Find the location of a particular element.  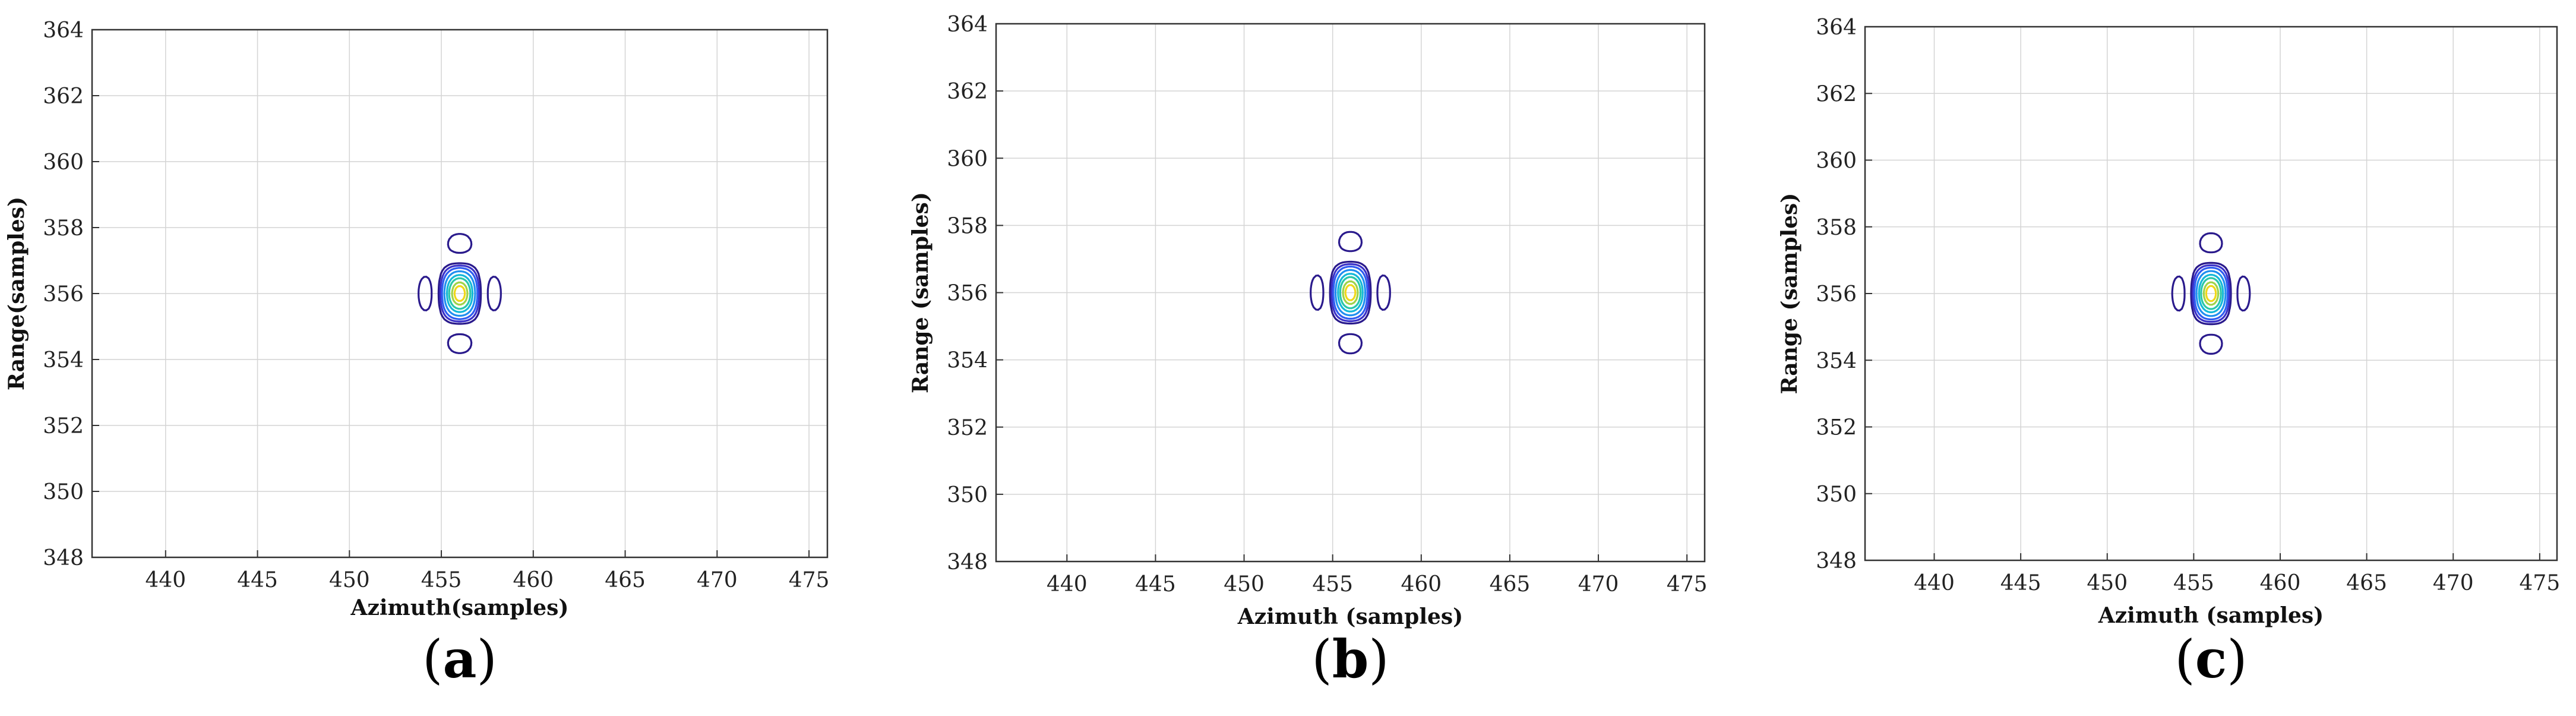

y-axis-title: Range(samples) is located at coordinates (16, 293).